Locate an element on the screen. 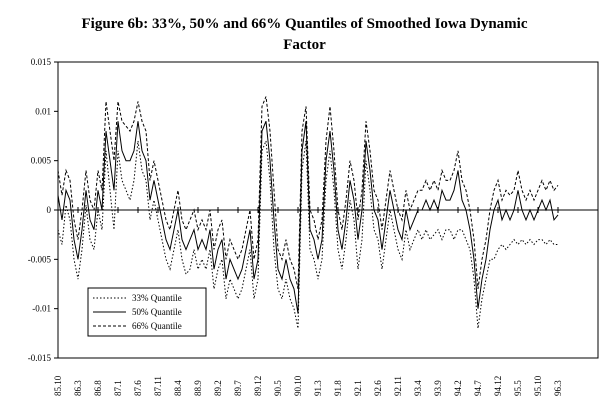  x-tick-label: 87.1 is located at coordinates (118, 388).